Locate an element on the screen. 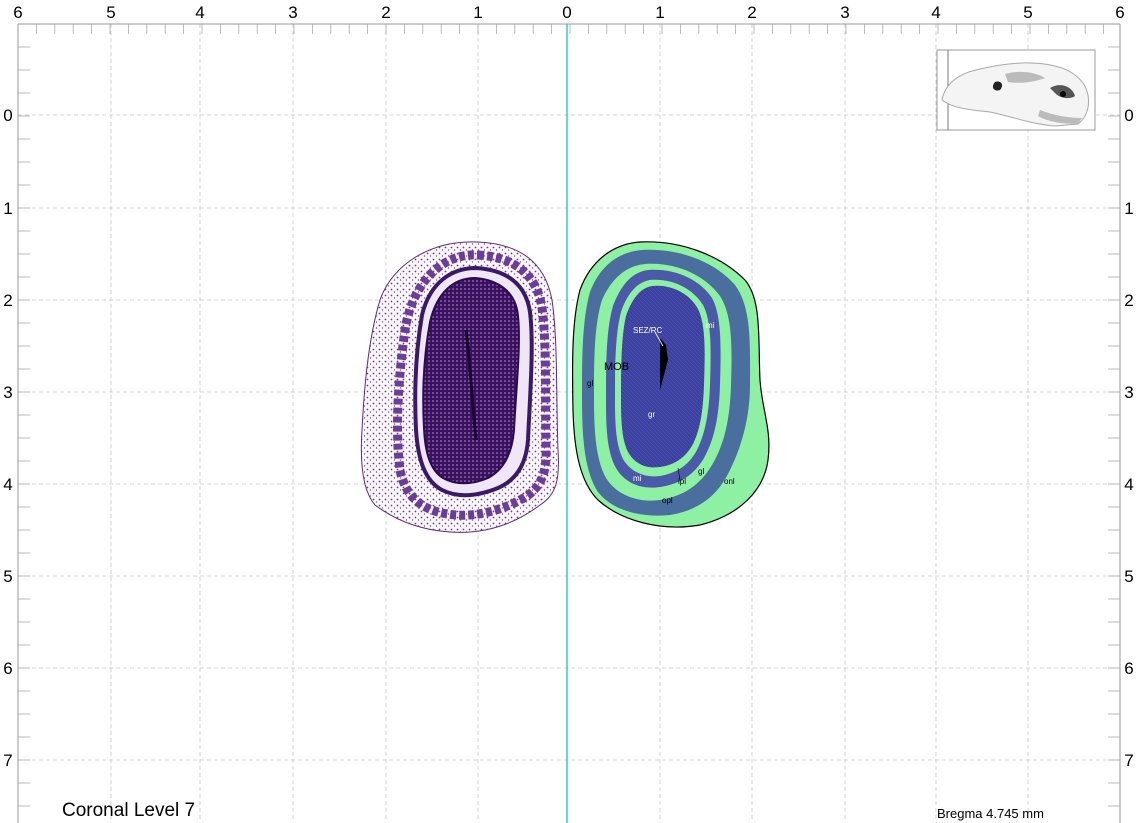 Image resolution: width=1137 pixels, height=823 pixels. region-label-gr: gr is located at coordinates (651, 414).